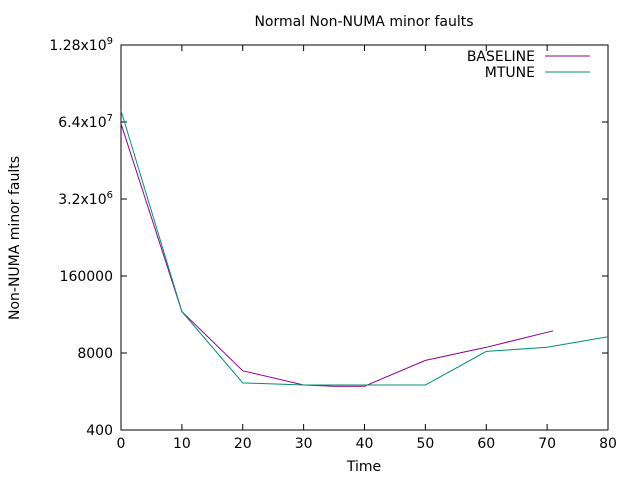 The height and width of the screenshot is (480, 640). What do you see at coordinates (547, 444) in the screenshot?
I see `x-tick-label: 70` at bounding box center [547, 444].